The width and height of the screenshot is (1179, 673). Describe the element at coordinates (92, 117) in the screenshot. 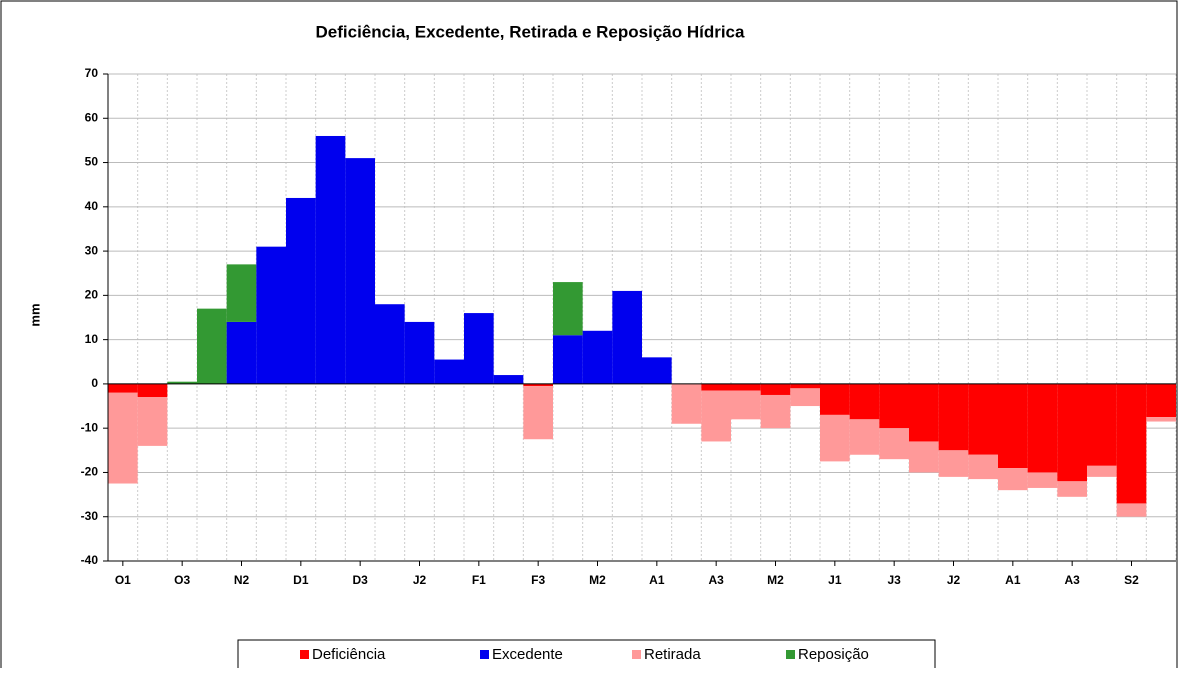

I see `y-tick-label: 60` at that location.